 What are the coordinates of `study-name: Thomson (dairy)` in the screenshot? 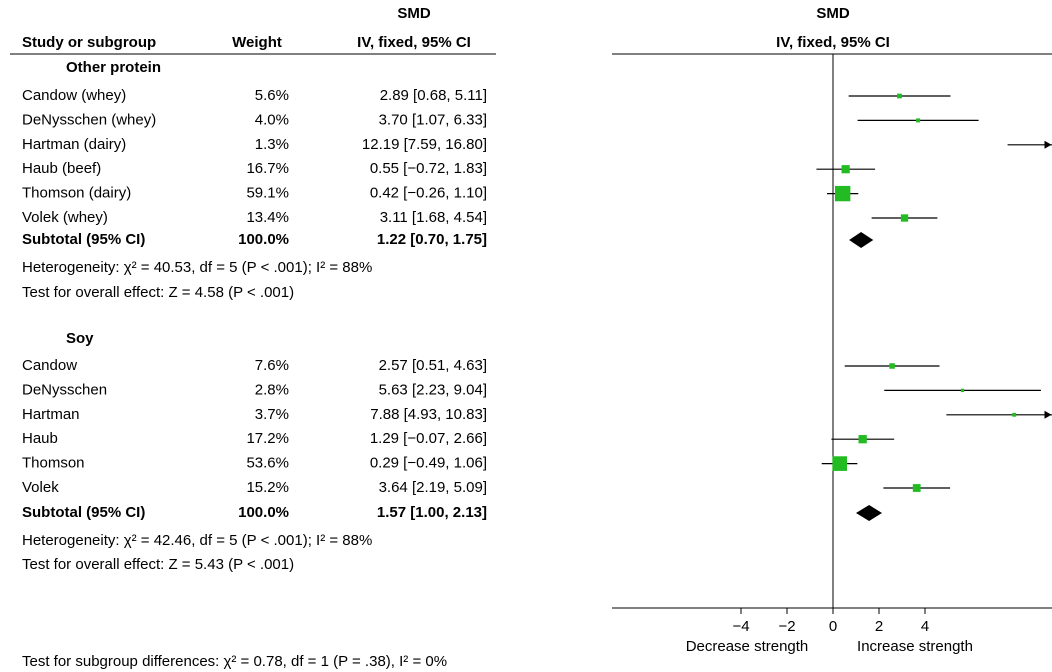 It's located at (76, 193).